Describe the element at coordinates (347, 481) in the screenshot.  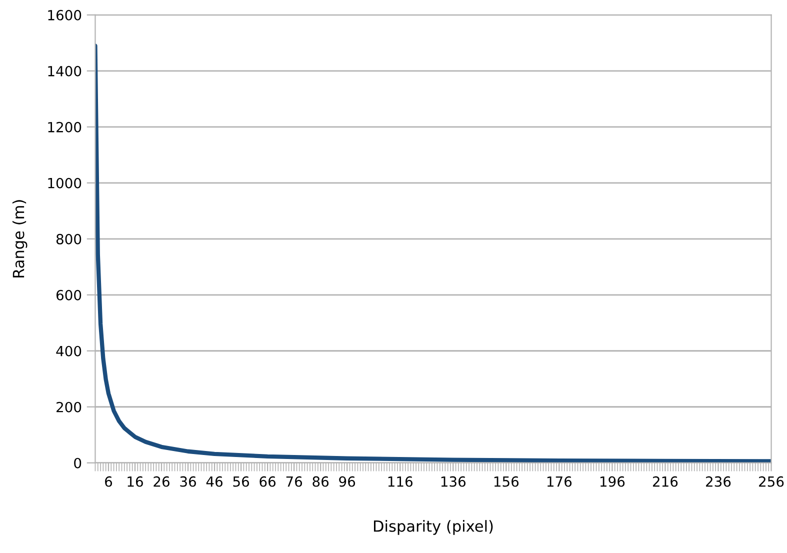
I see `x-tick-label: 96` at that location.